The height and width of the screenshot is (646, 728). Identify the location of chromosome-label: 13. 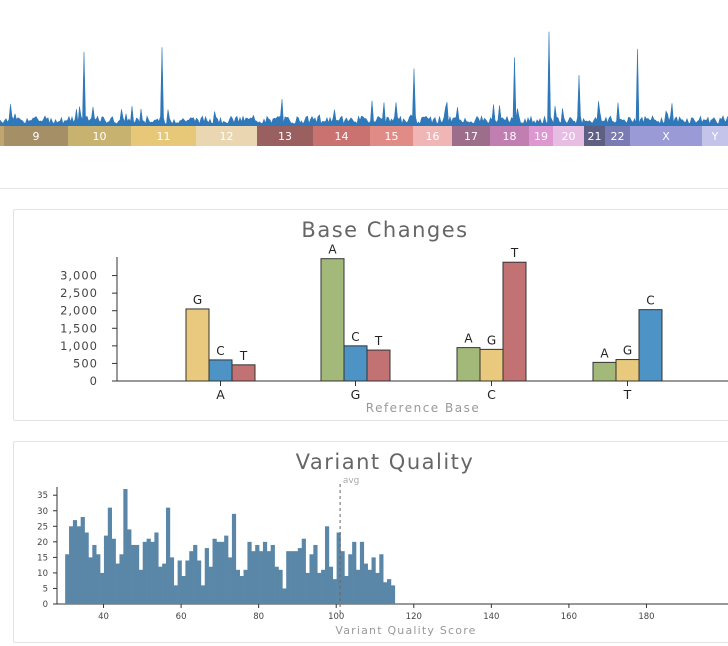
(285, 136).